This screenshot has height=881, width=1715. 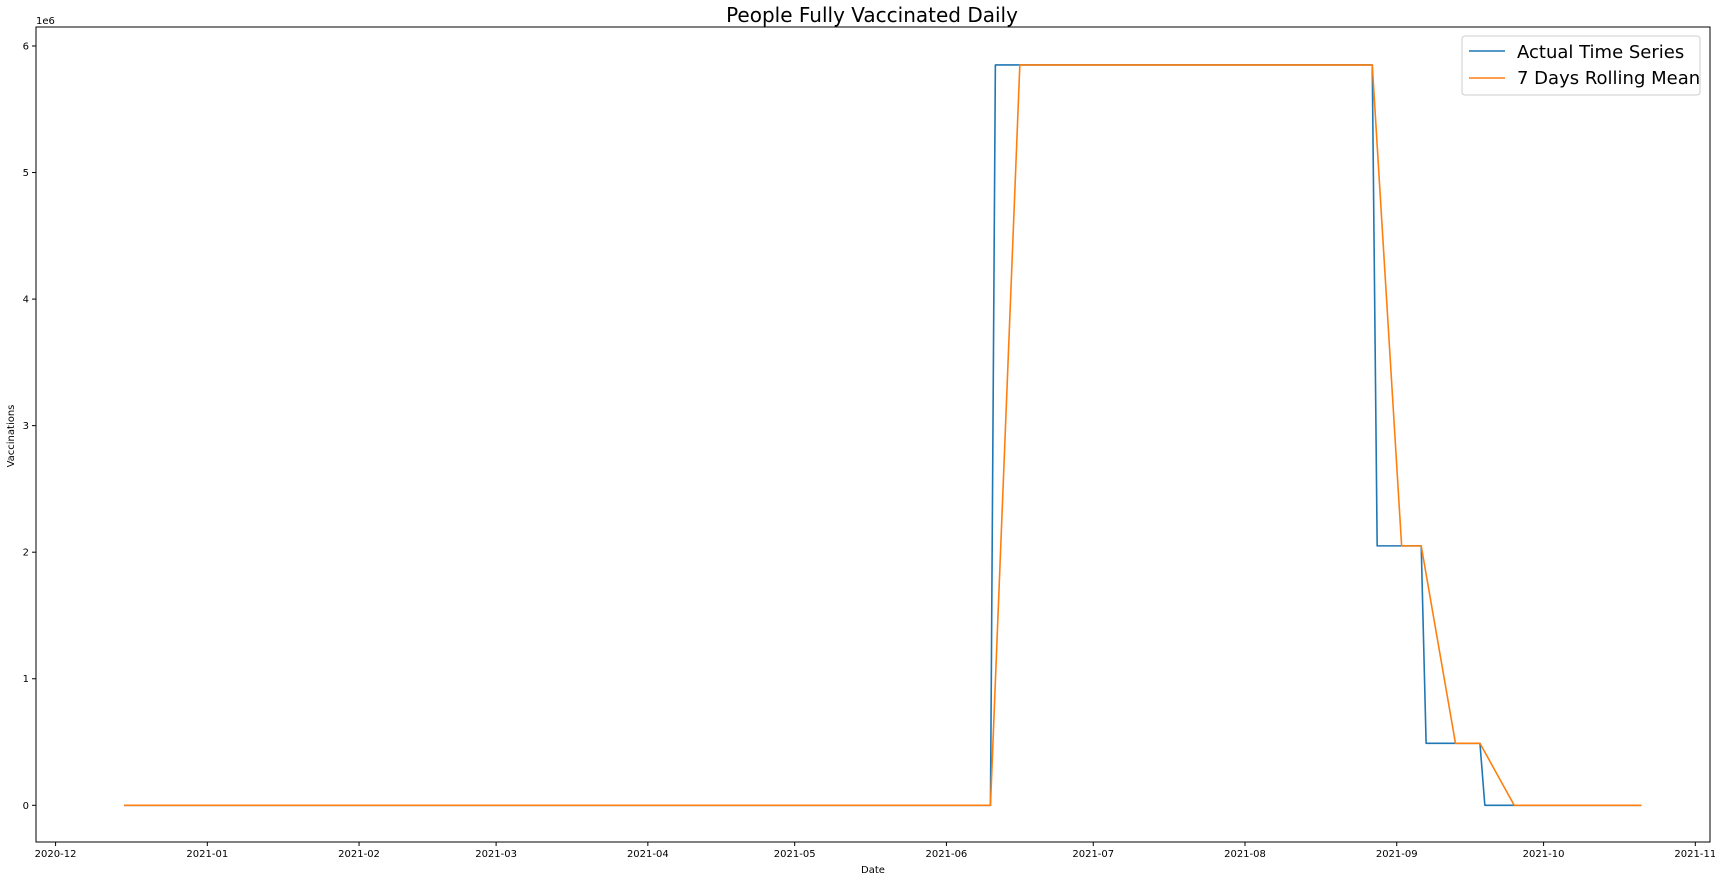 I want to click on legend-label-rolling: 7 Days Rolling Mean, so click(x=1608, y=78).